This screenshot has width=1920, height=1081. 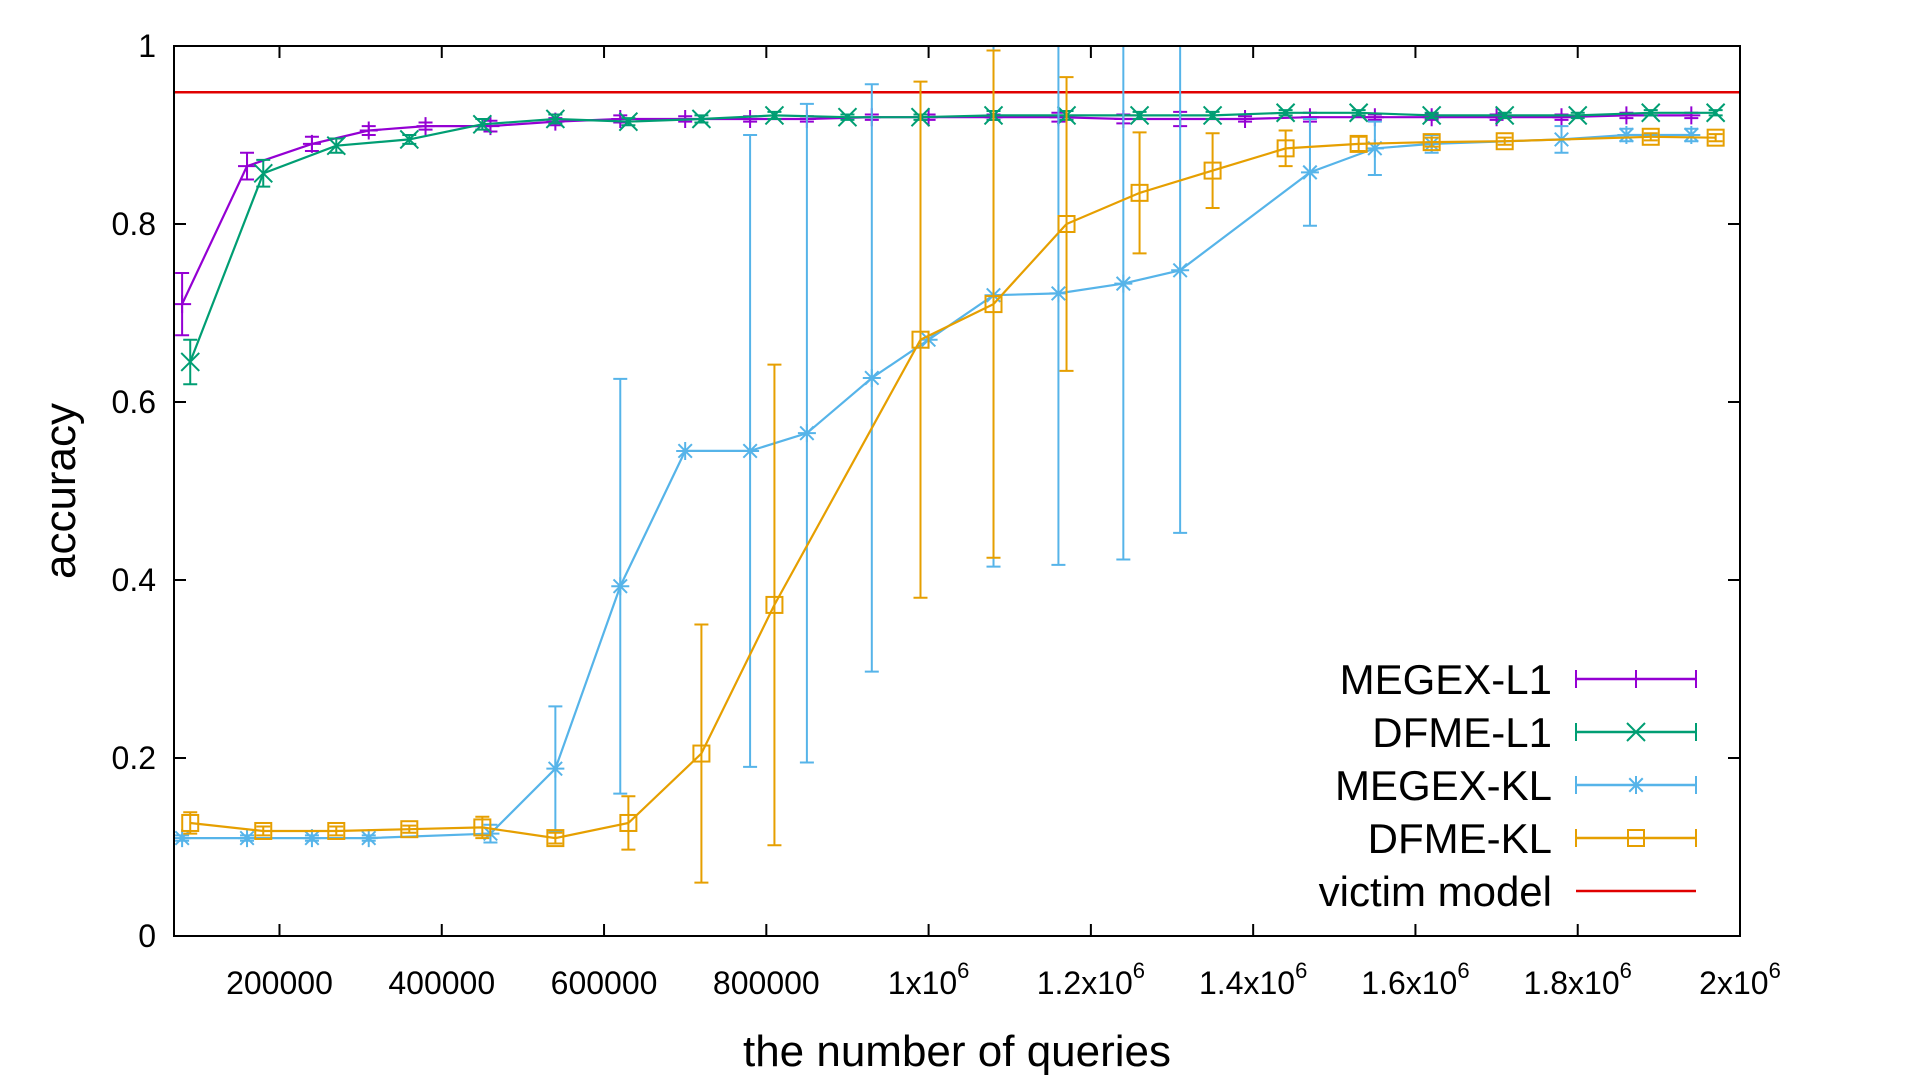 I want to click on x-tick-label-base: 800000, so click(x=766, y=983).